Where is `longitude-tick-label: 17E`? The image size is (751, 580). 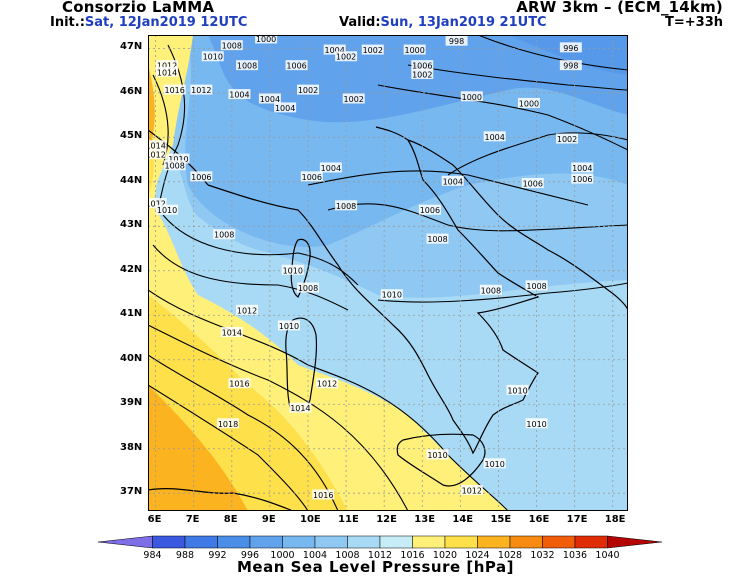
longitude-tick-label: 17E is located at coordinates (577, 519).